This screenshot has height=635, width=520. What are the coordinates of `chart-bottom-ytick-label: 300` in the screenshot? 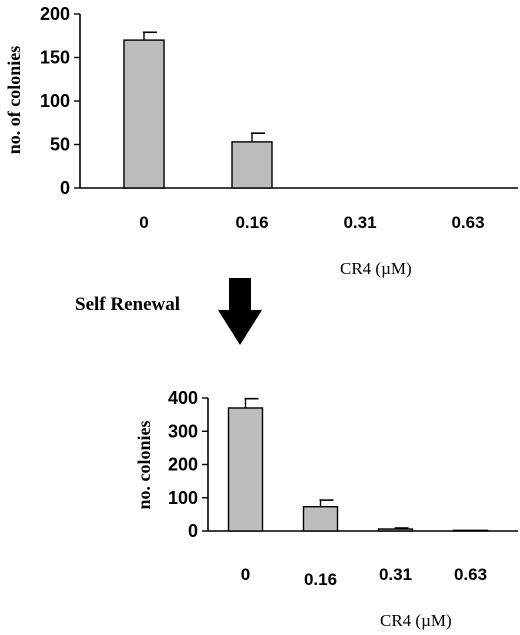 It's located at (183, 431).